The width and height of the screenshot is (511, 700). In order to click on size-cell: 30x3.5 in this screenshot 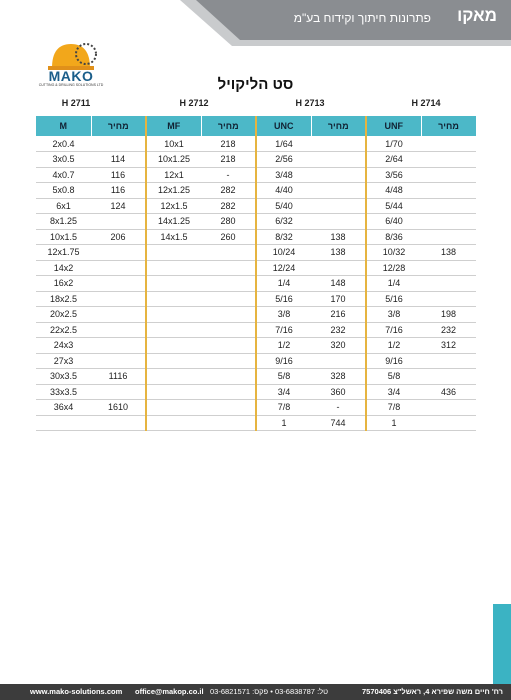, I will do `click(63, 376)`.